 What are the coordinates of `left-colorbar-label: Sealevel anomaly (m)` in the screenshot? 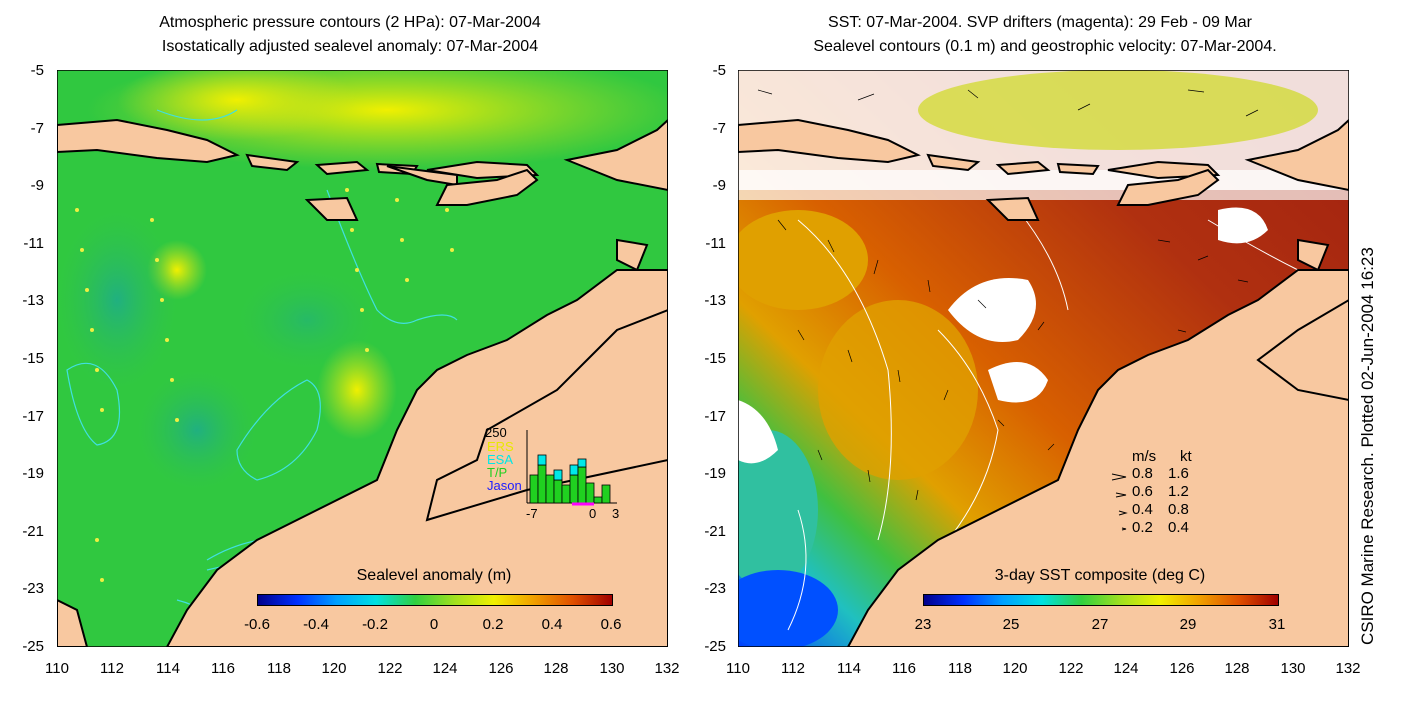 It's located at (434, 575).